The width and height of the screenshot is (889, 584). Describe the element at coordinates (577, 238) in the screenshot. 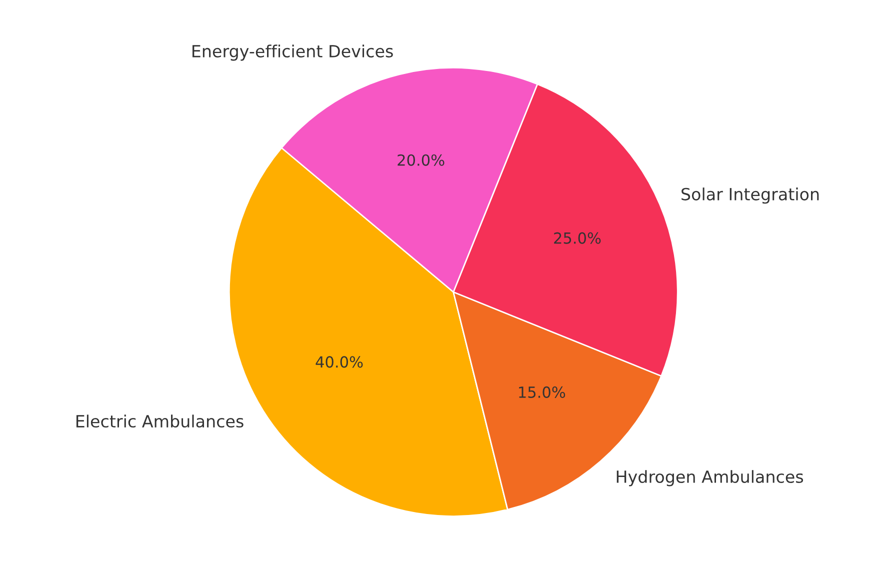

I see `data-label: 25.0%` at that location.